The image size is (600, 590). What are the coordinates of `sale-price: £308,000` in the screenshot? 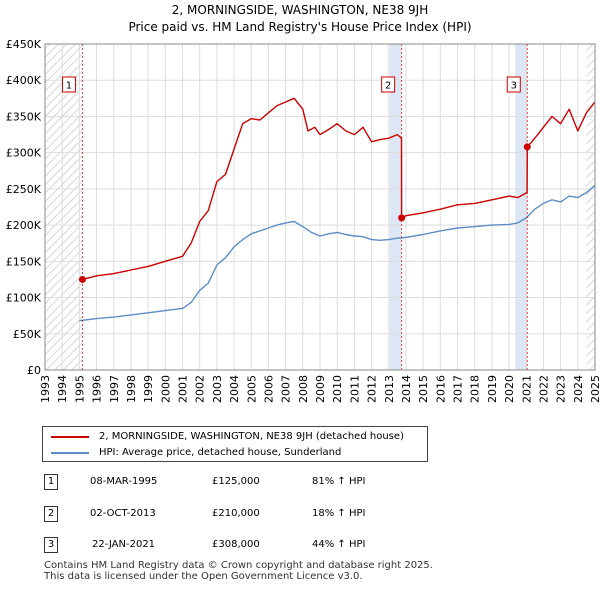 It's located at (236, 544).